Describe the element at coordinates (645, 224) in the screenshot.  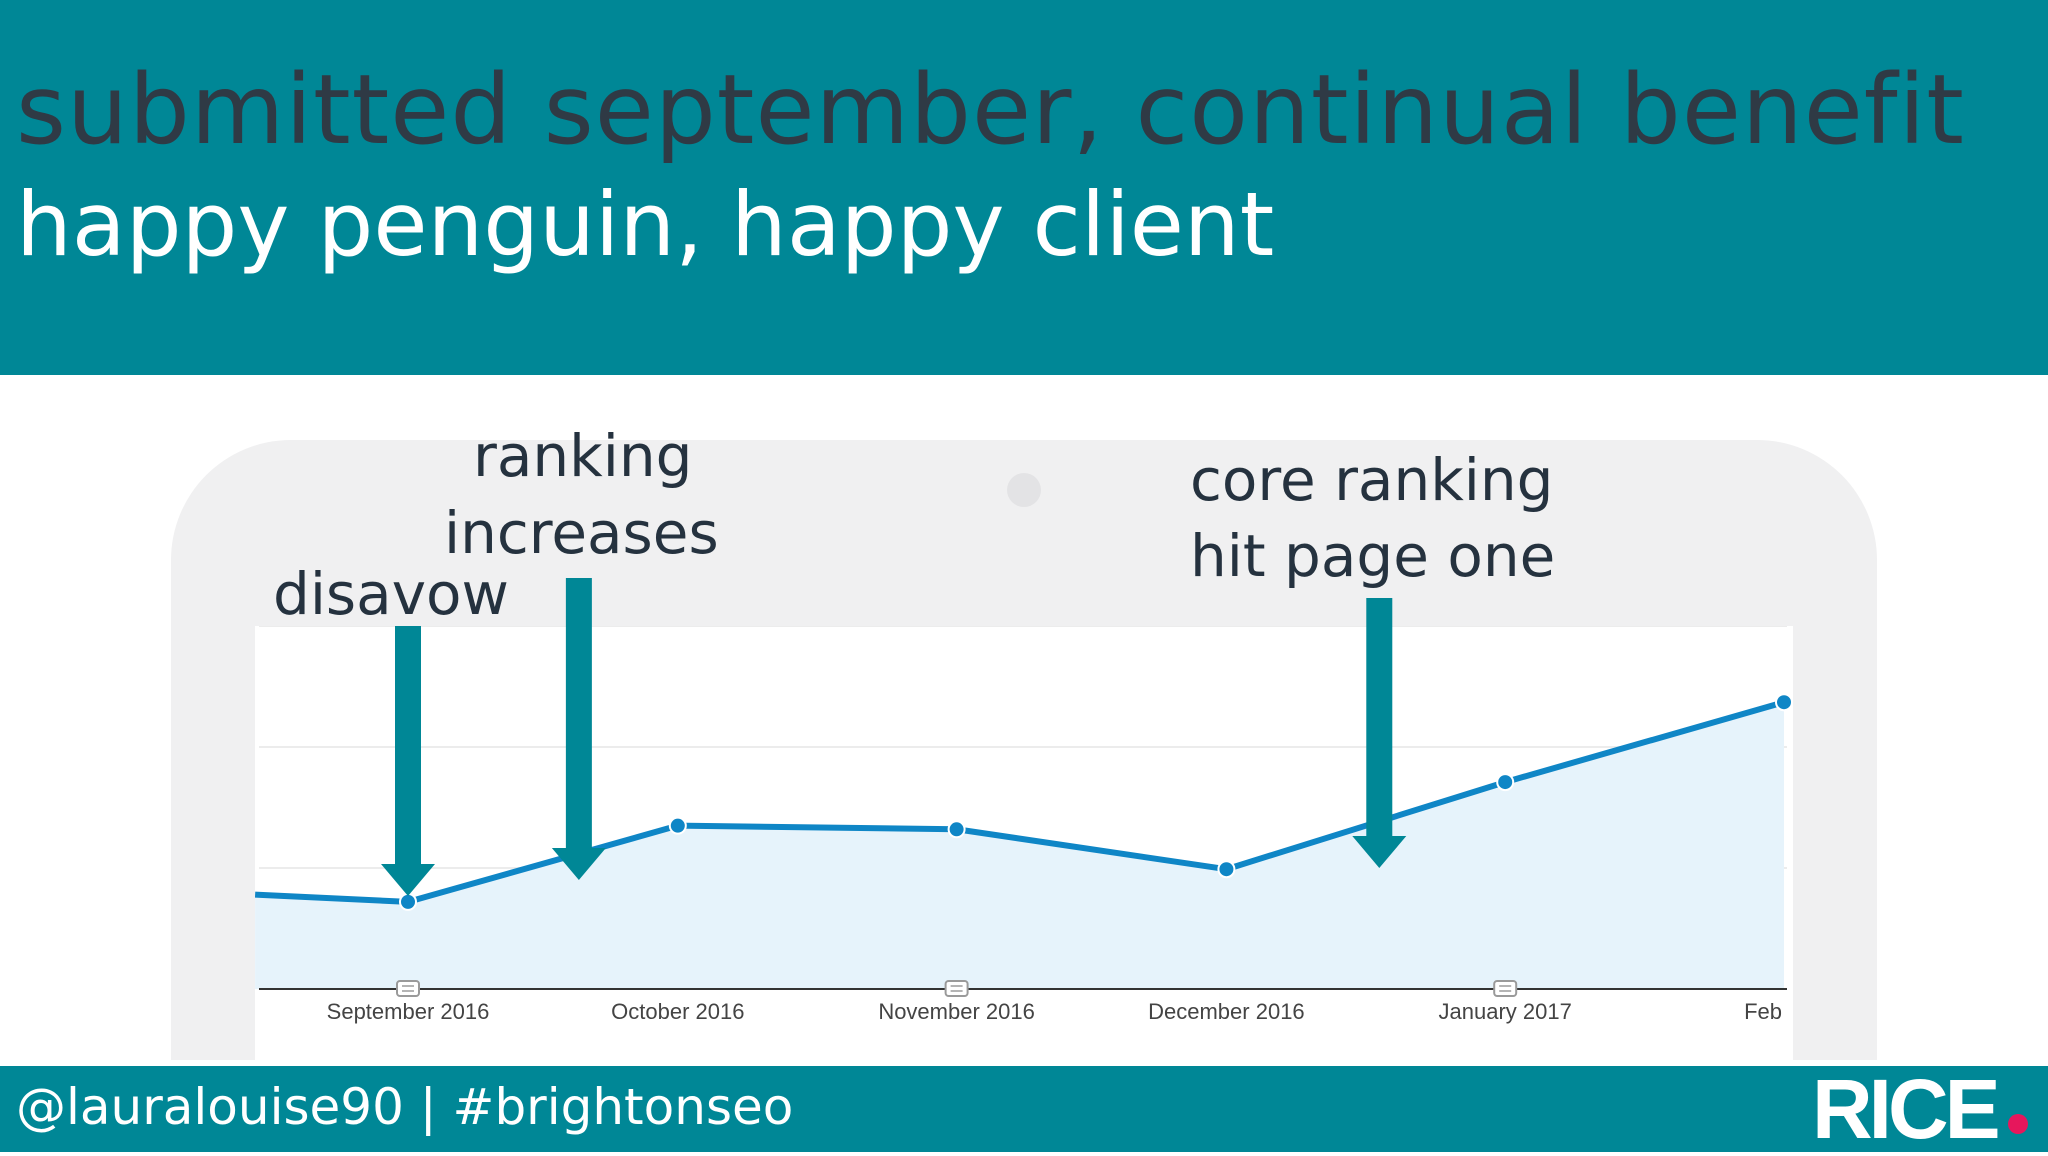
I see `slide-subtitle: happy penguin, happy client` at that location.